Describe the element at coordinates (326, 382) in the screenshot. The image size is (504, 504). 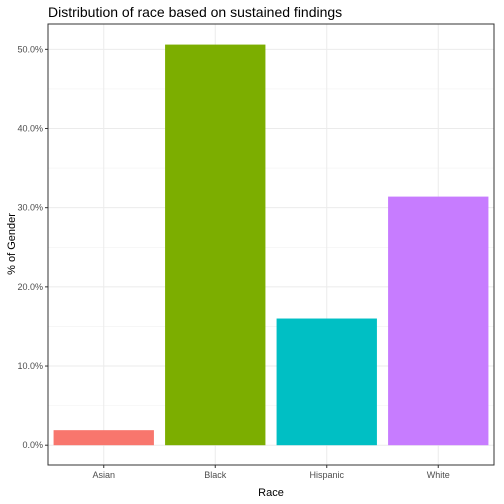
I see `bar-hispanic` at that location.